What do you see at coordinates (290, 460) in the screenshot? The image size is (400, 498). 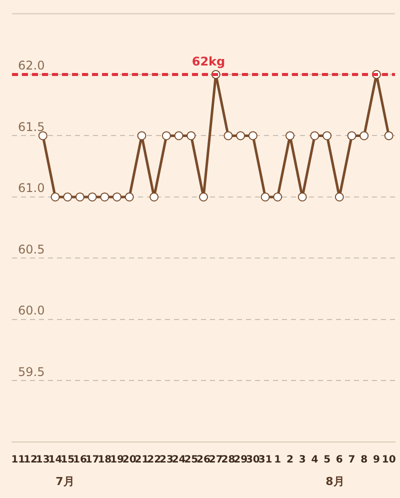 I see `x-tick-label: 2` at bounding box center [290, 460].